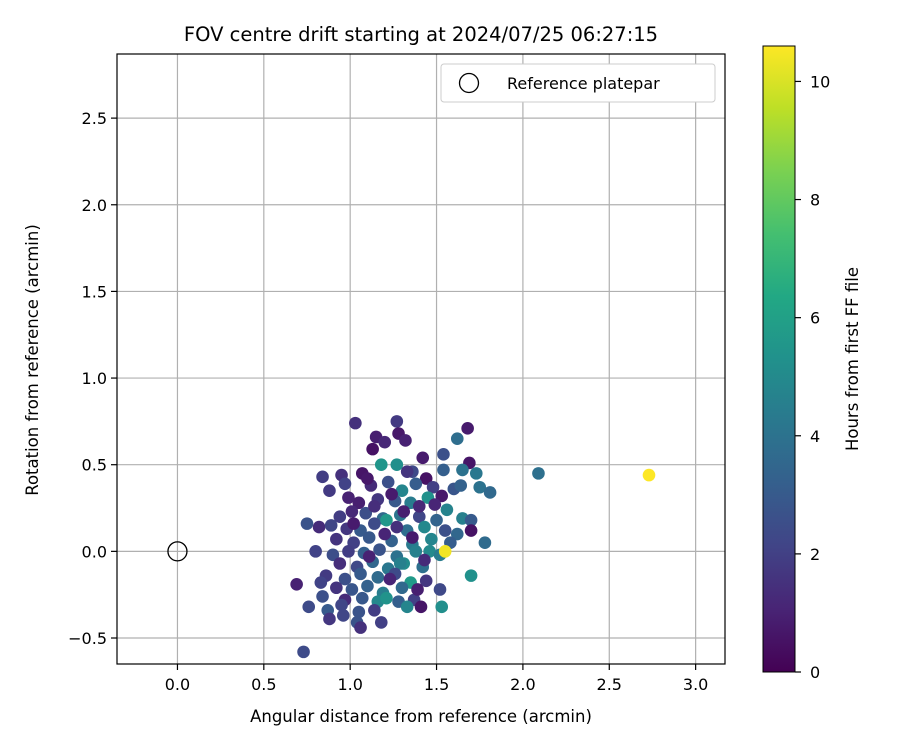  What do you see at coordinates (94, 465) in the screenshot?
I see `y-tick-label: 0.5` at bounding box center [94, 465].